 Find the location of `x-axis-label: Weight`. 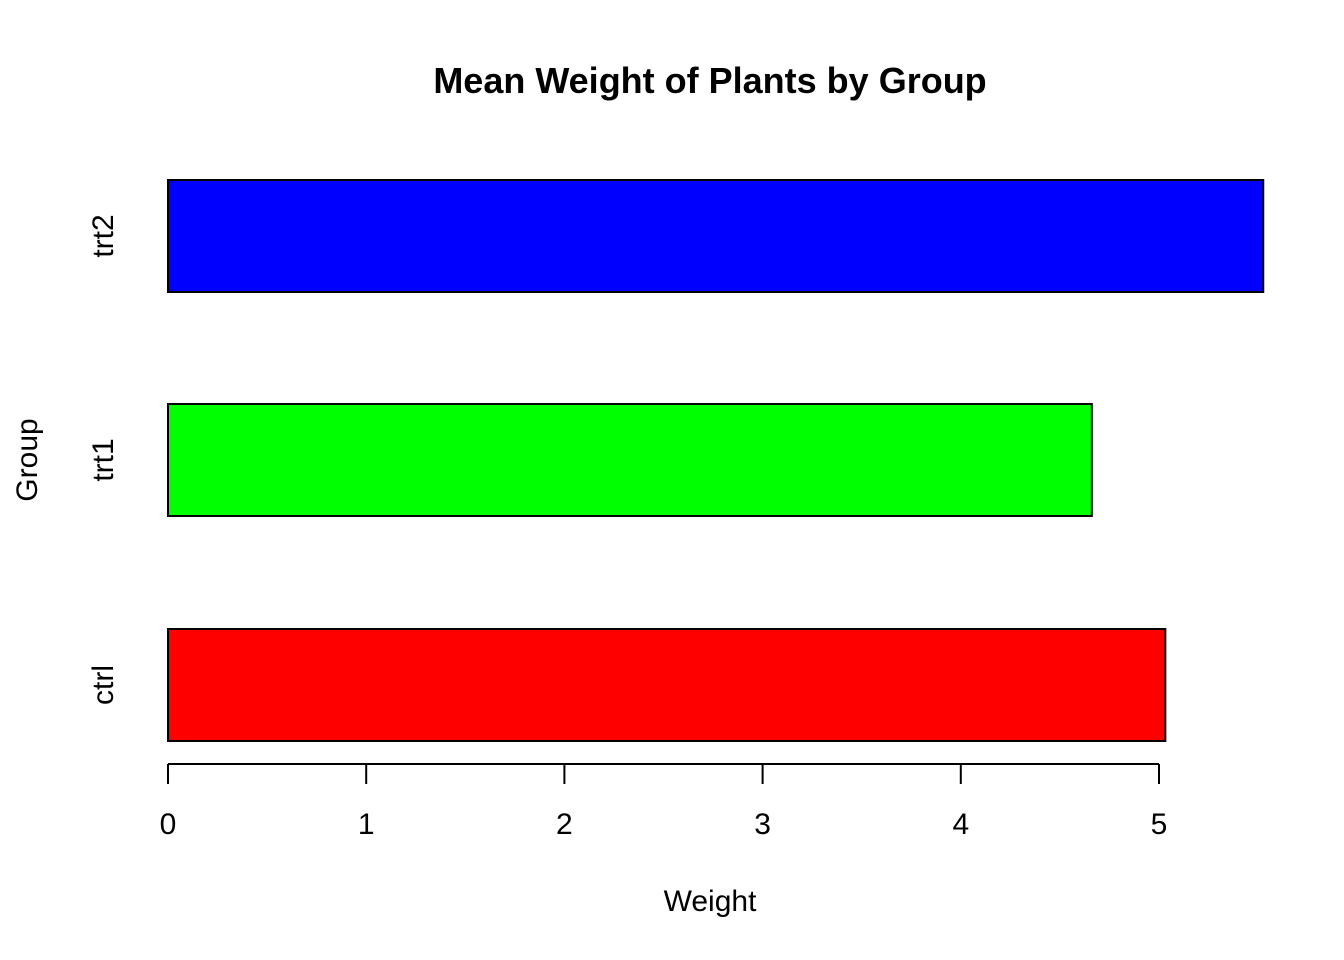

x-axis-label: Weight is located at coordinates (710, 901).